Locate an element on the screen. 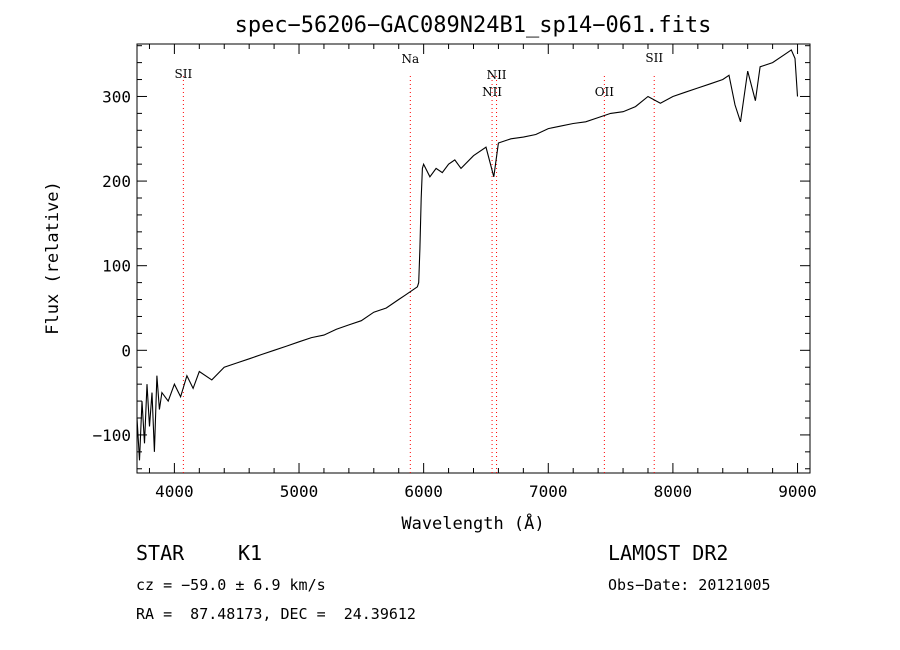  x-tick-label: 6000 is located at coordinates (423, 491).